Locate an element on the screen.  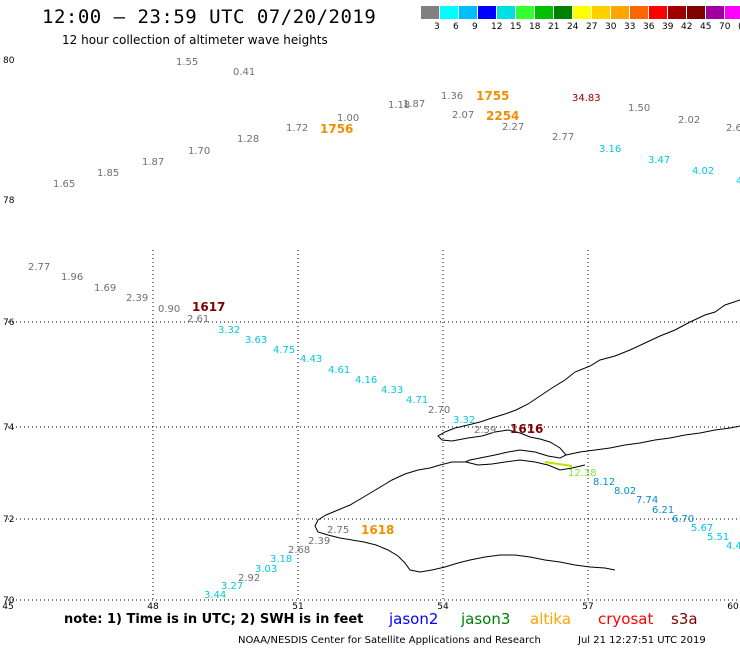
legend-tick-label: 45 is located at coordinates (706, 27).